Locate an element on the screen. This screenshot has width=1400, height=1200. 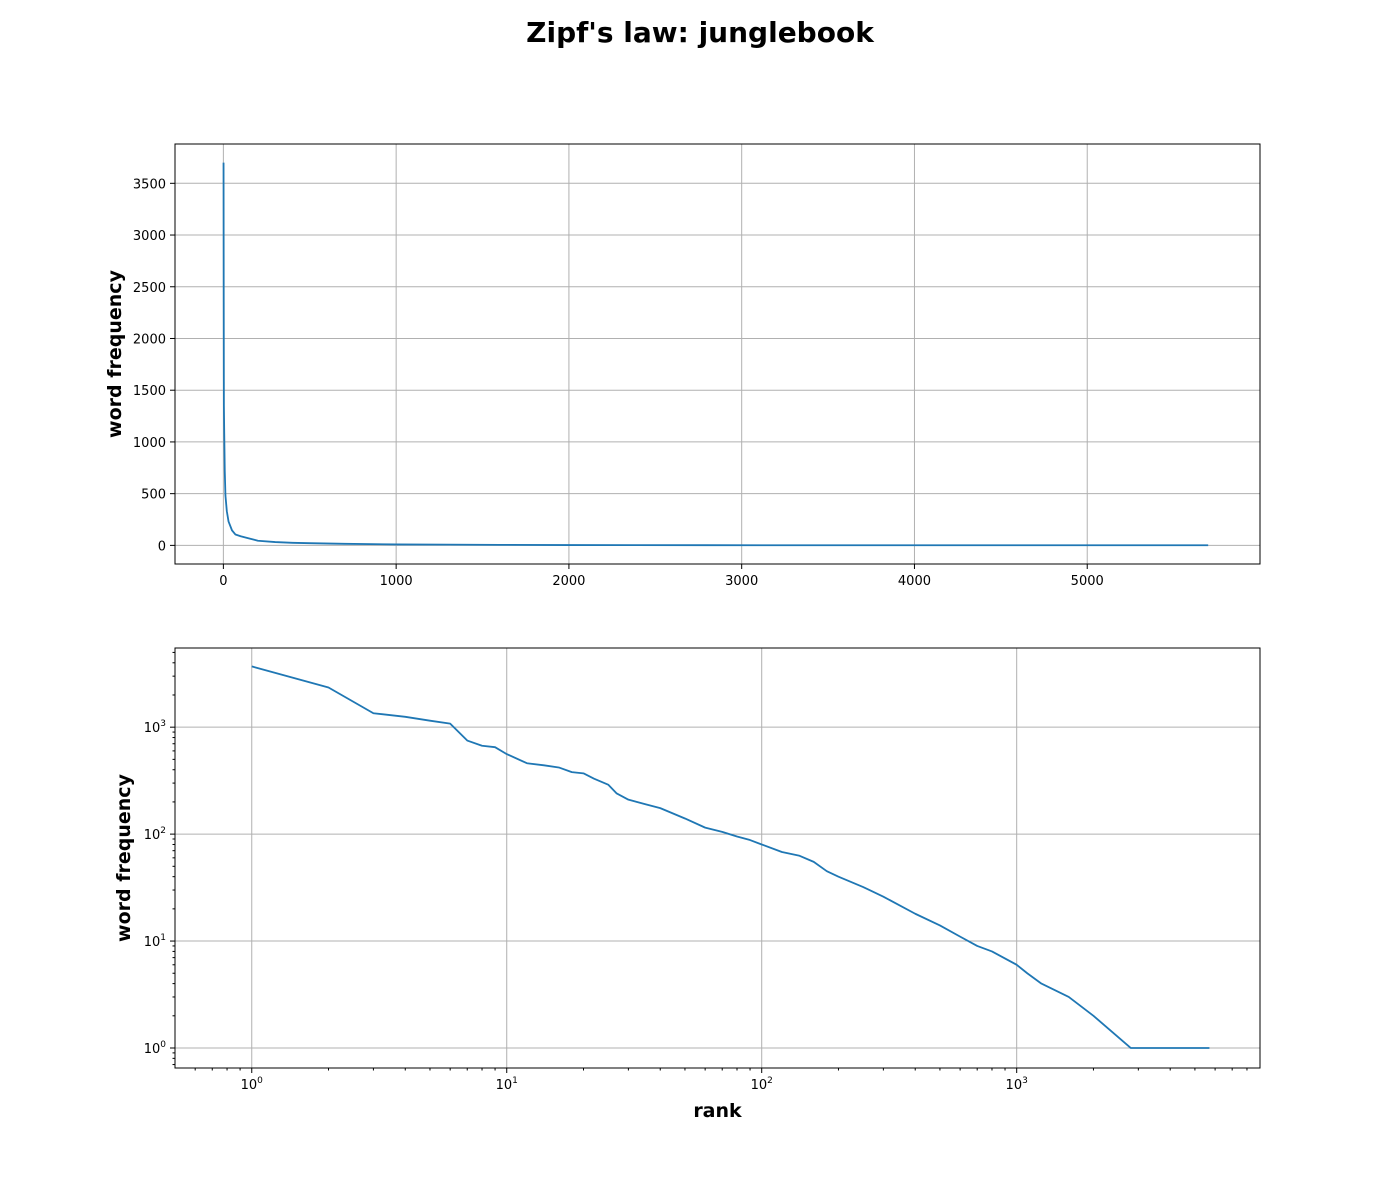
x-tick-label: 2000 is located at coordinates (568, 581).